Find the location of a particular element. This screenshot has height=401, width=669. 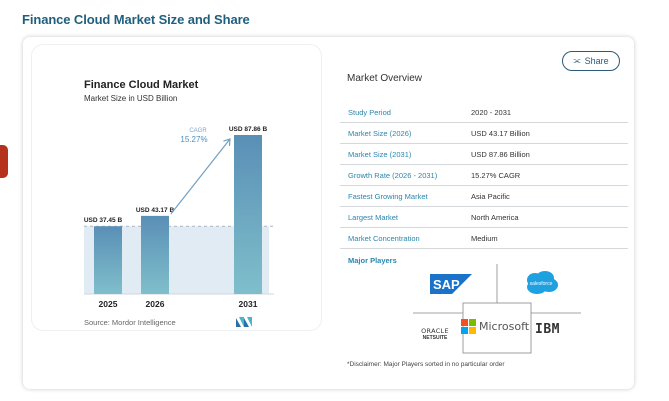

x-tick-label-2026: 2026 is located at coordinates (155, 304).